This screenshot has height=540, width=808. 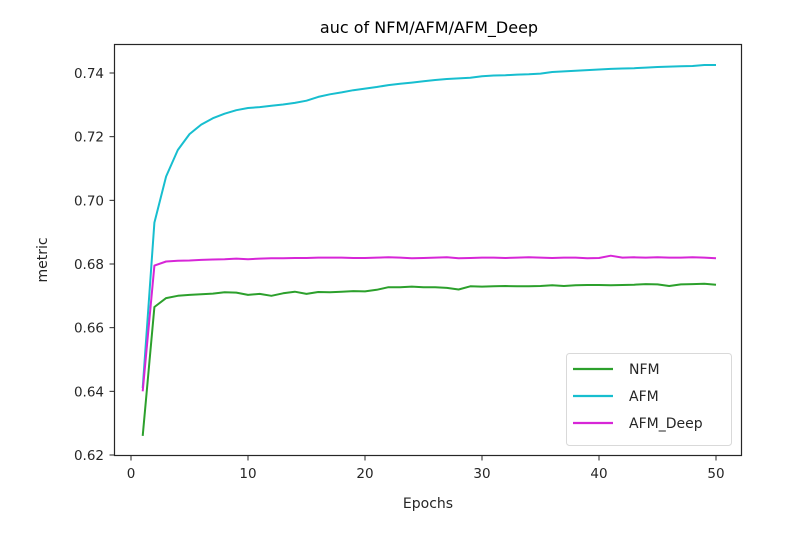 I want to click on x-tick-label: 40, so click(x=598, y=474).